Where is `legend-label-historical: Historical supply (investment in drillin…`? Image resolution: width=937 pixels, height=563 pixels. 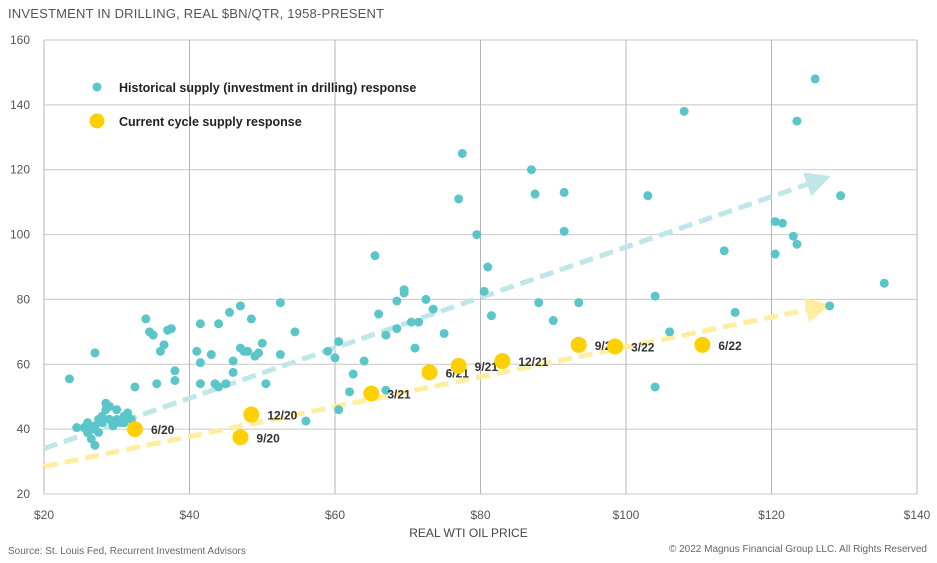
legend-label-historical: Historical supply (investment in drillin… is located at coordinates (267, 88).